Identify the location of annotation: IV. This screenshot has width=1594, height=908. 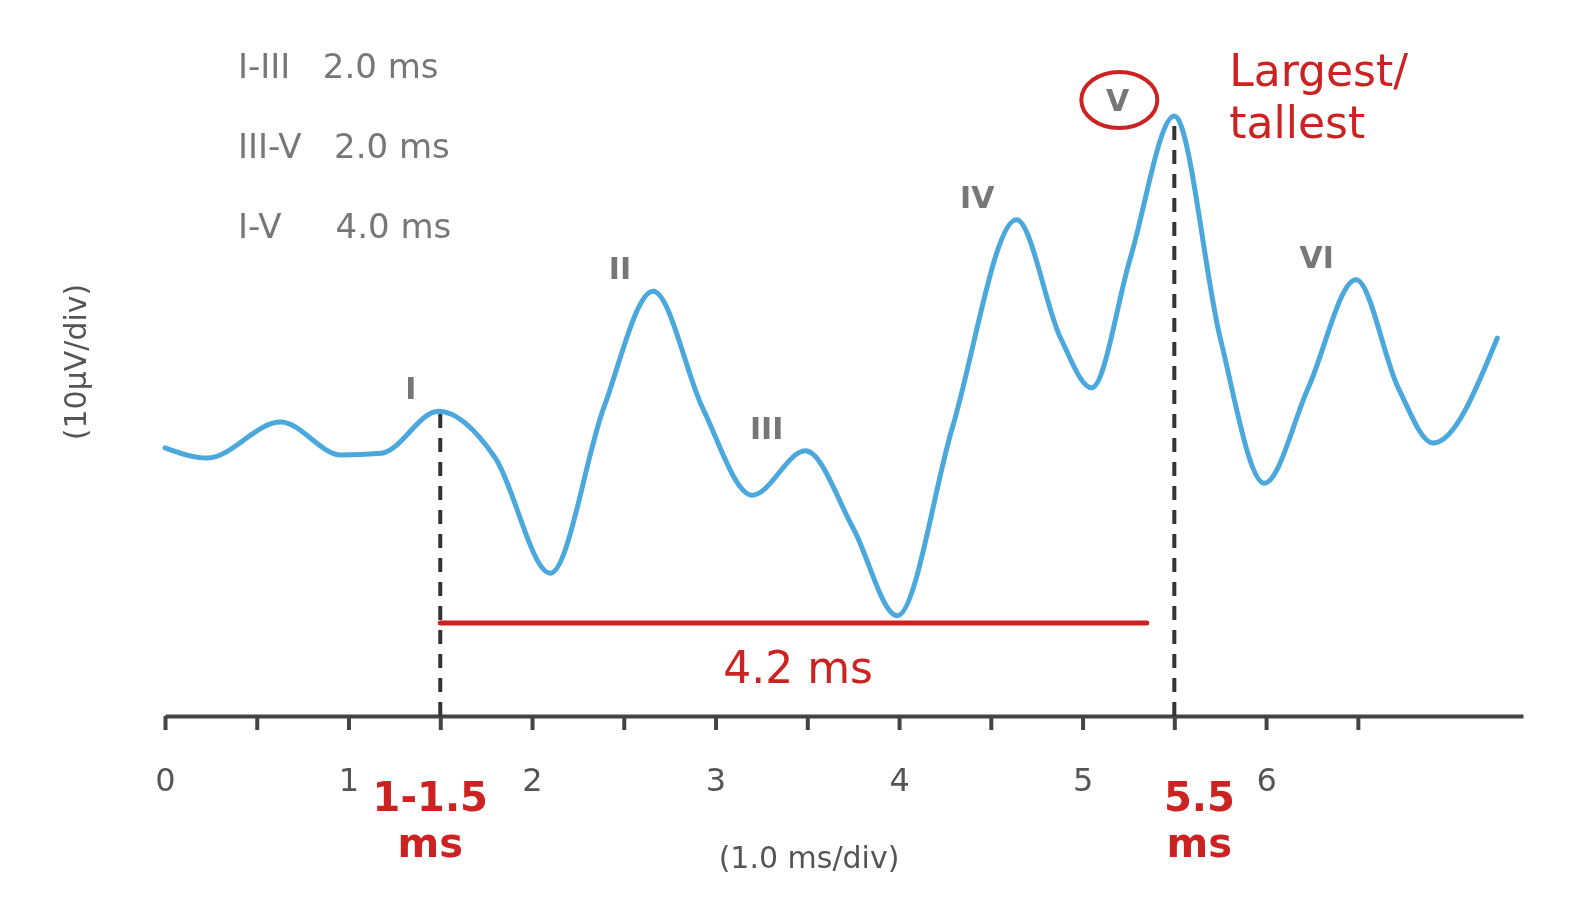
(978, 197).